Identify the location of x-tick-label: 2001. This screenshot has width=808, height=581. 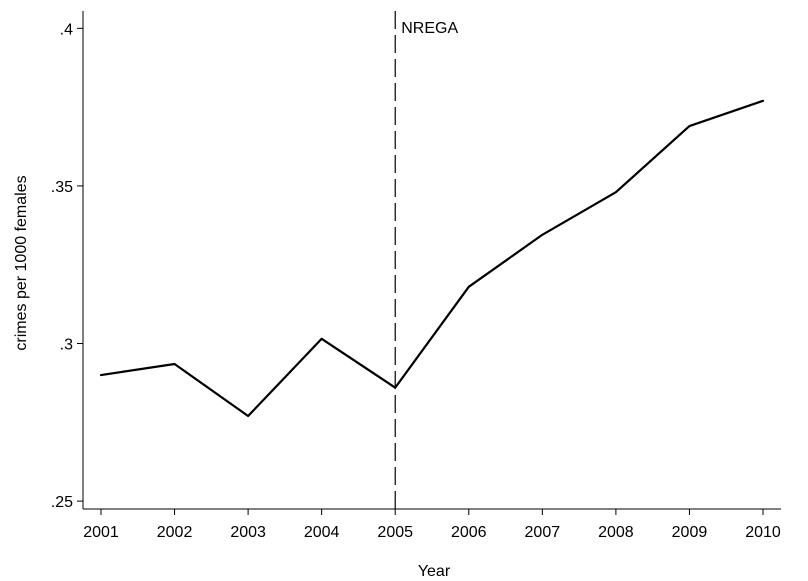
(101, 532).